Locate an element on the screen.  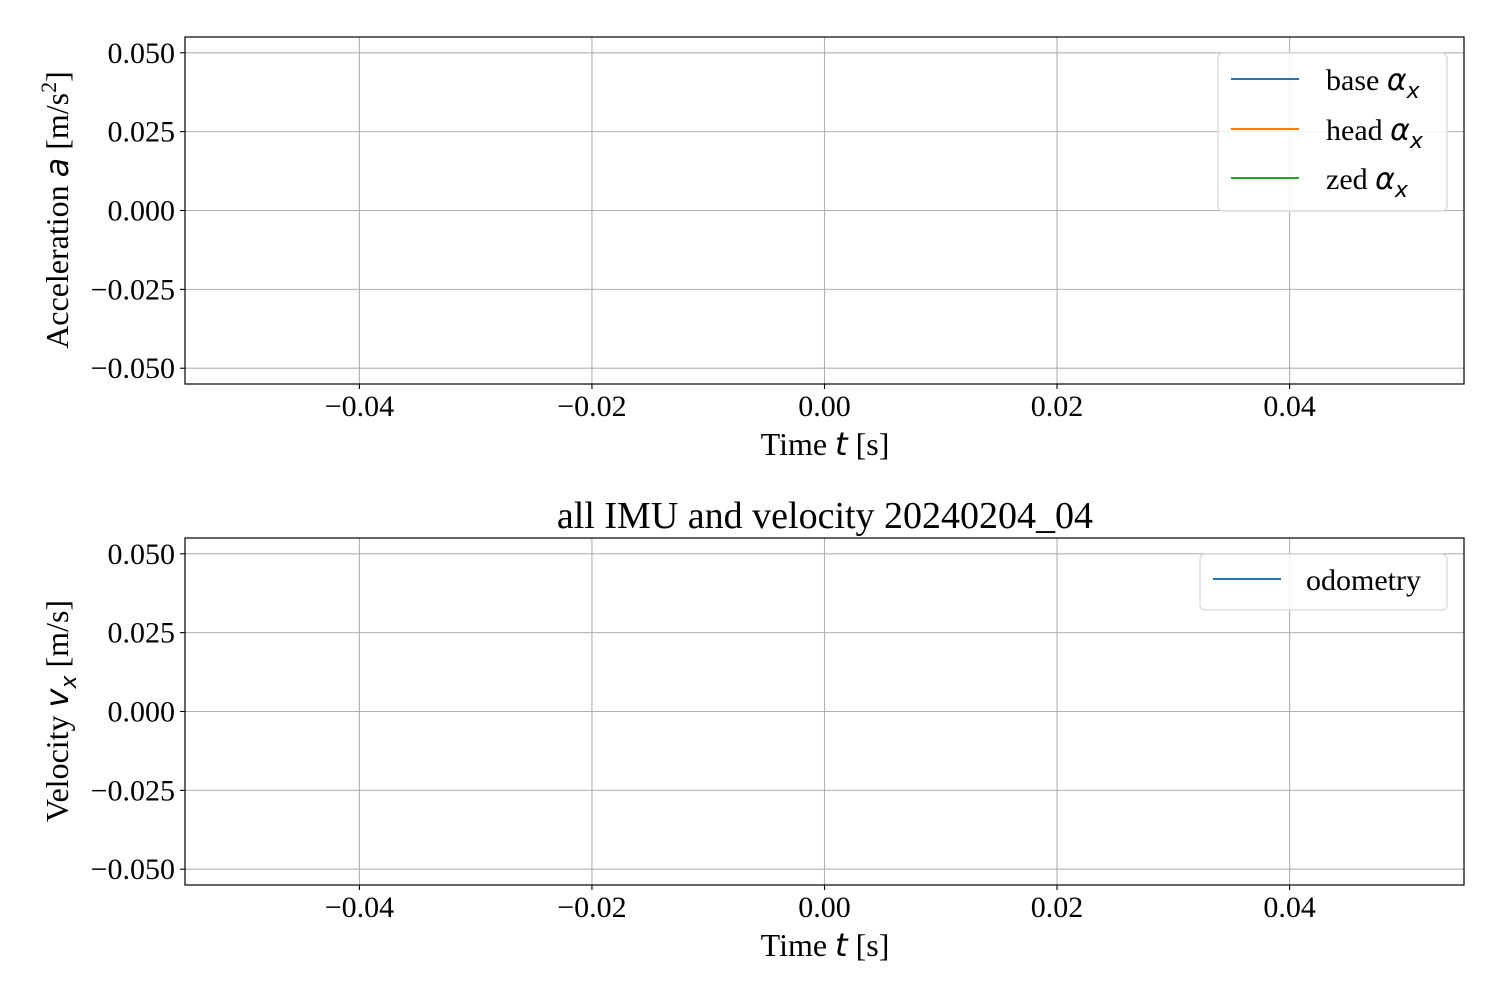
legend-entry-base: base αx is located at coordinates (1326, 83).